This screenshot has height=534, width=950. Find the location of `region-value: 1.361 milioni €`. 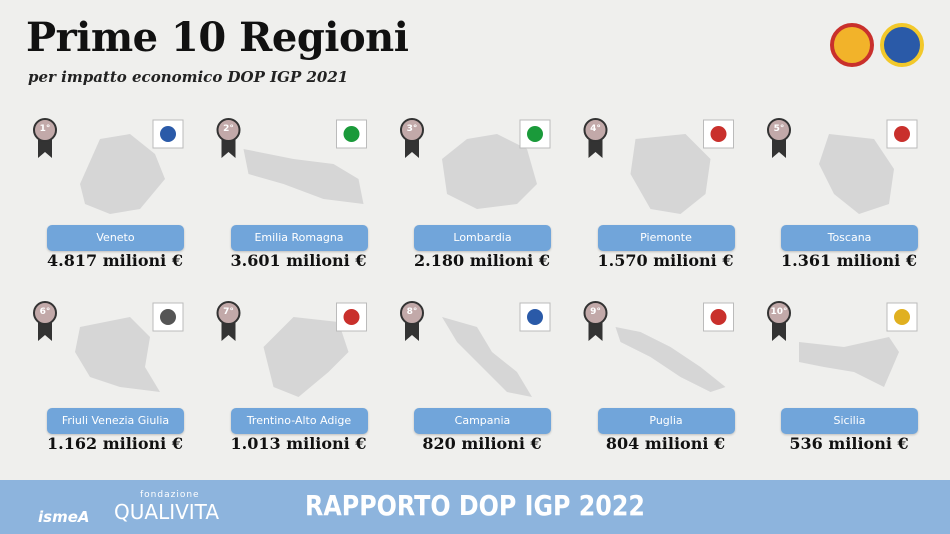

region-value: 1.361 milioni € is located at coordinates (849, 260).